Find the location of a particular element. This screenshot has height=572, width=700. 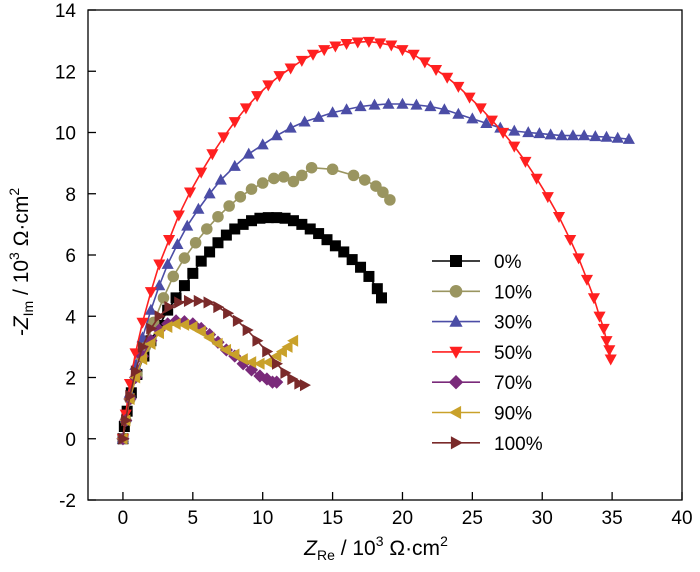

y-tick-label: 8 is located at coordinates (70, 195).